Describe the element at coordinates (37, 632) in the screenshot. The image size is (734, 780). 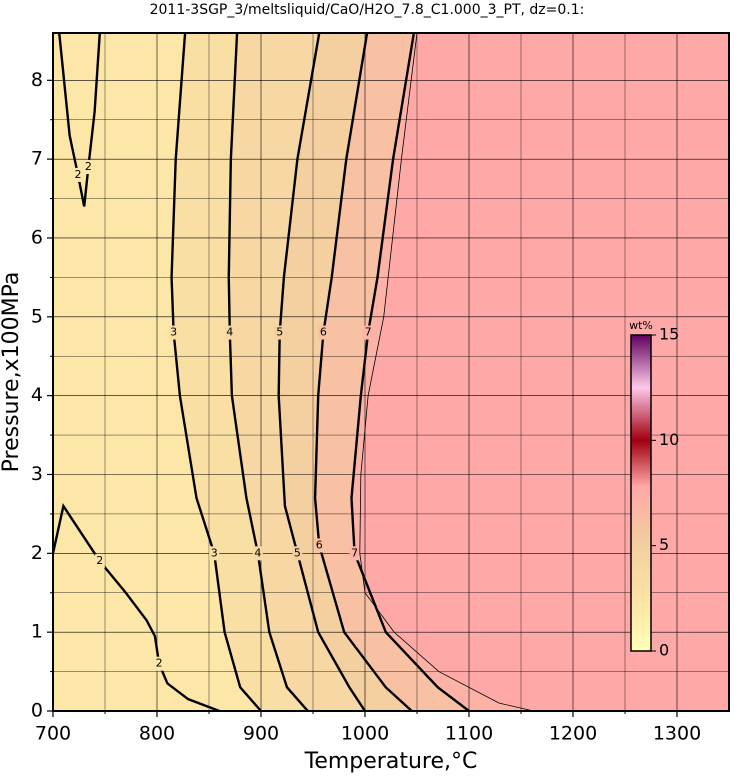
I see `y-tick-label: 1` at that location.